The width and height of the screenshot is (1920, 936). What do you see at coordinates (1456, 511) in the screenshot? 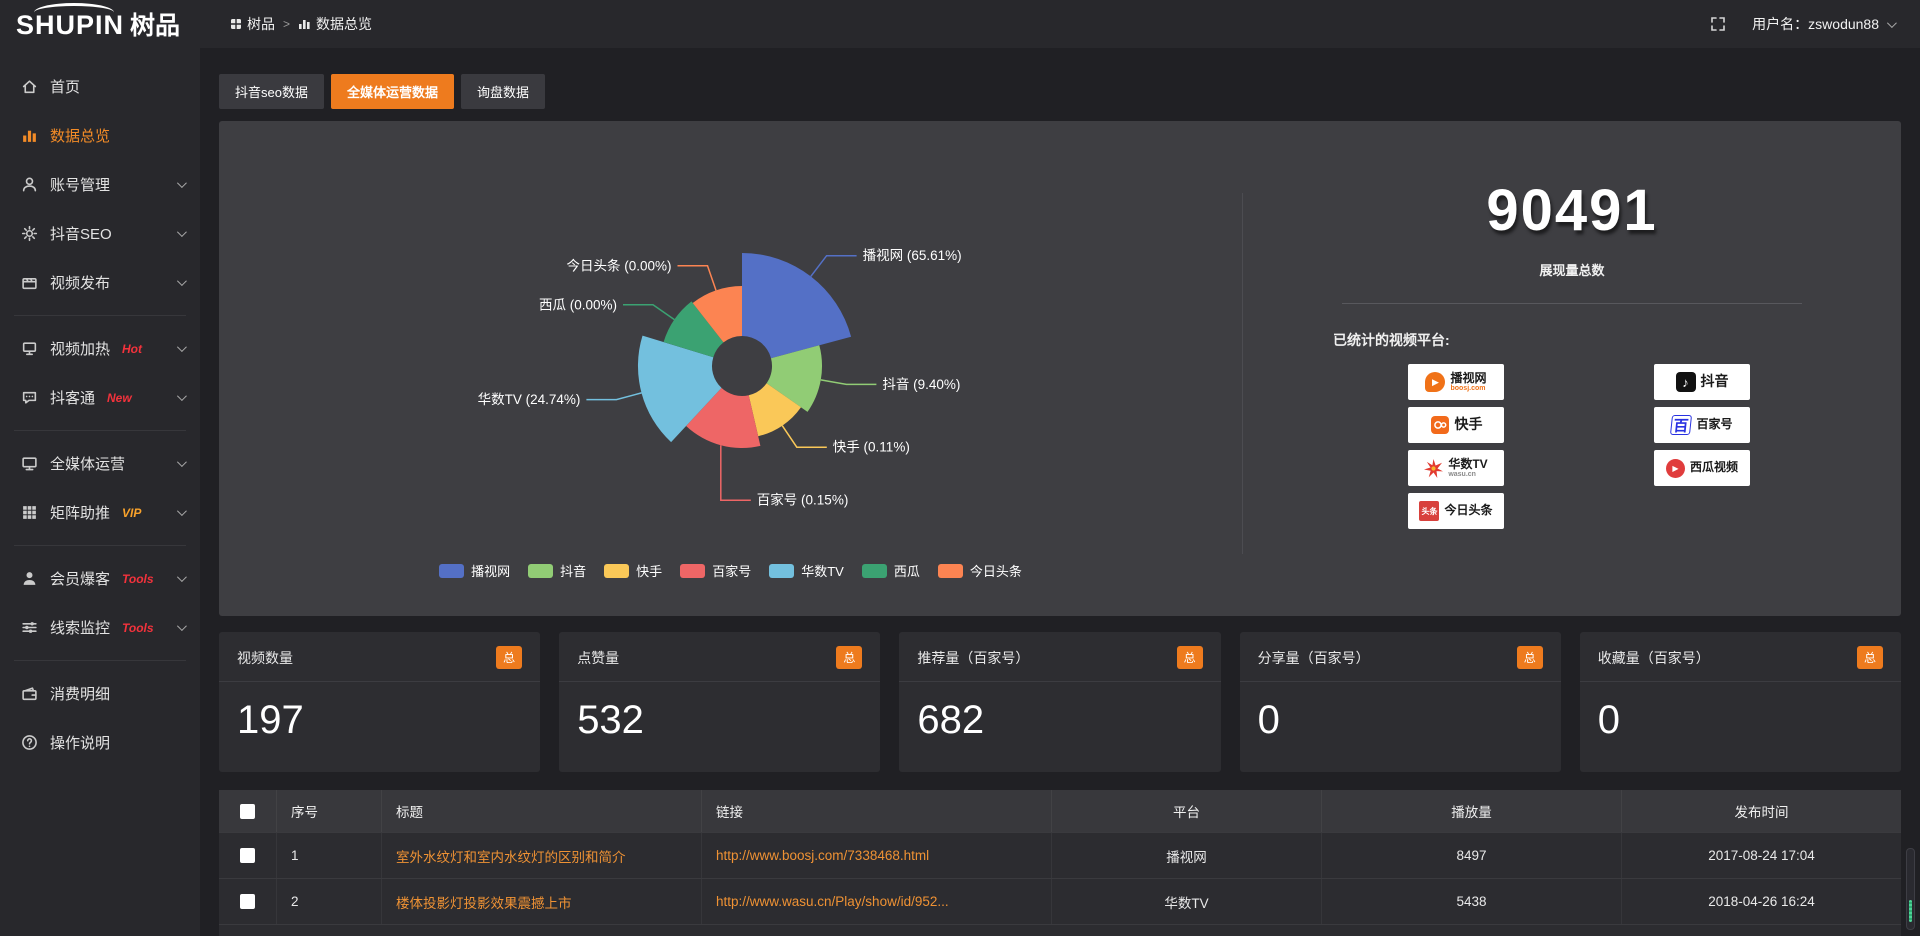
I see `platform-badge-toutiao: 头条 今日头条` at bounding box center [1456, 511].